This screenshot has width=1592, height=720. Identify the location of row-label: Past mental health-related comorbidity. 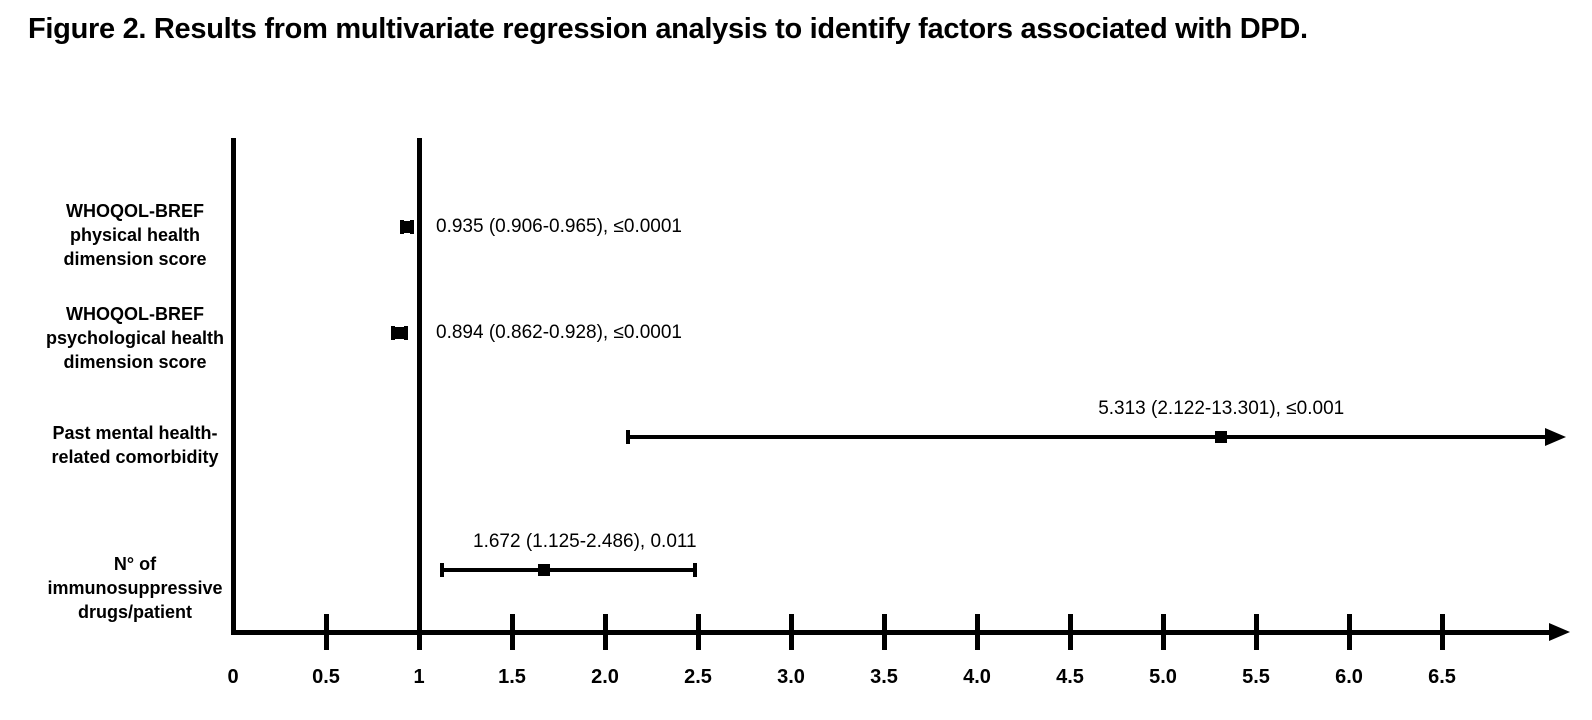
(135, 445).